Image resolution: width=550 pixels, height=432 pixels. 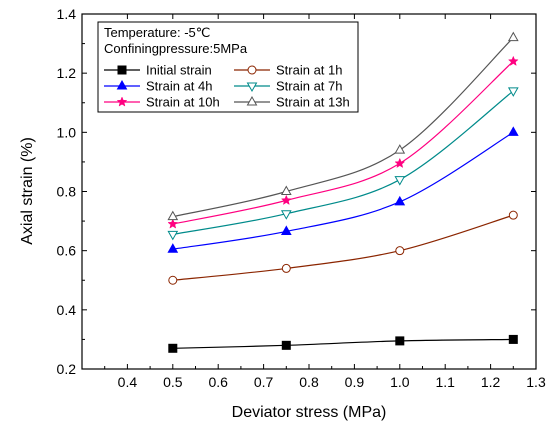 I want to click on legend-label: Strain at 13h, so click(x=313, y=102).